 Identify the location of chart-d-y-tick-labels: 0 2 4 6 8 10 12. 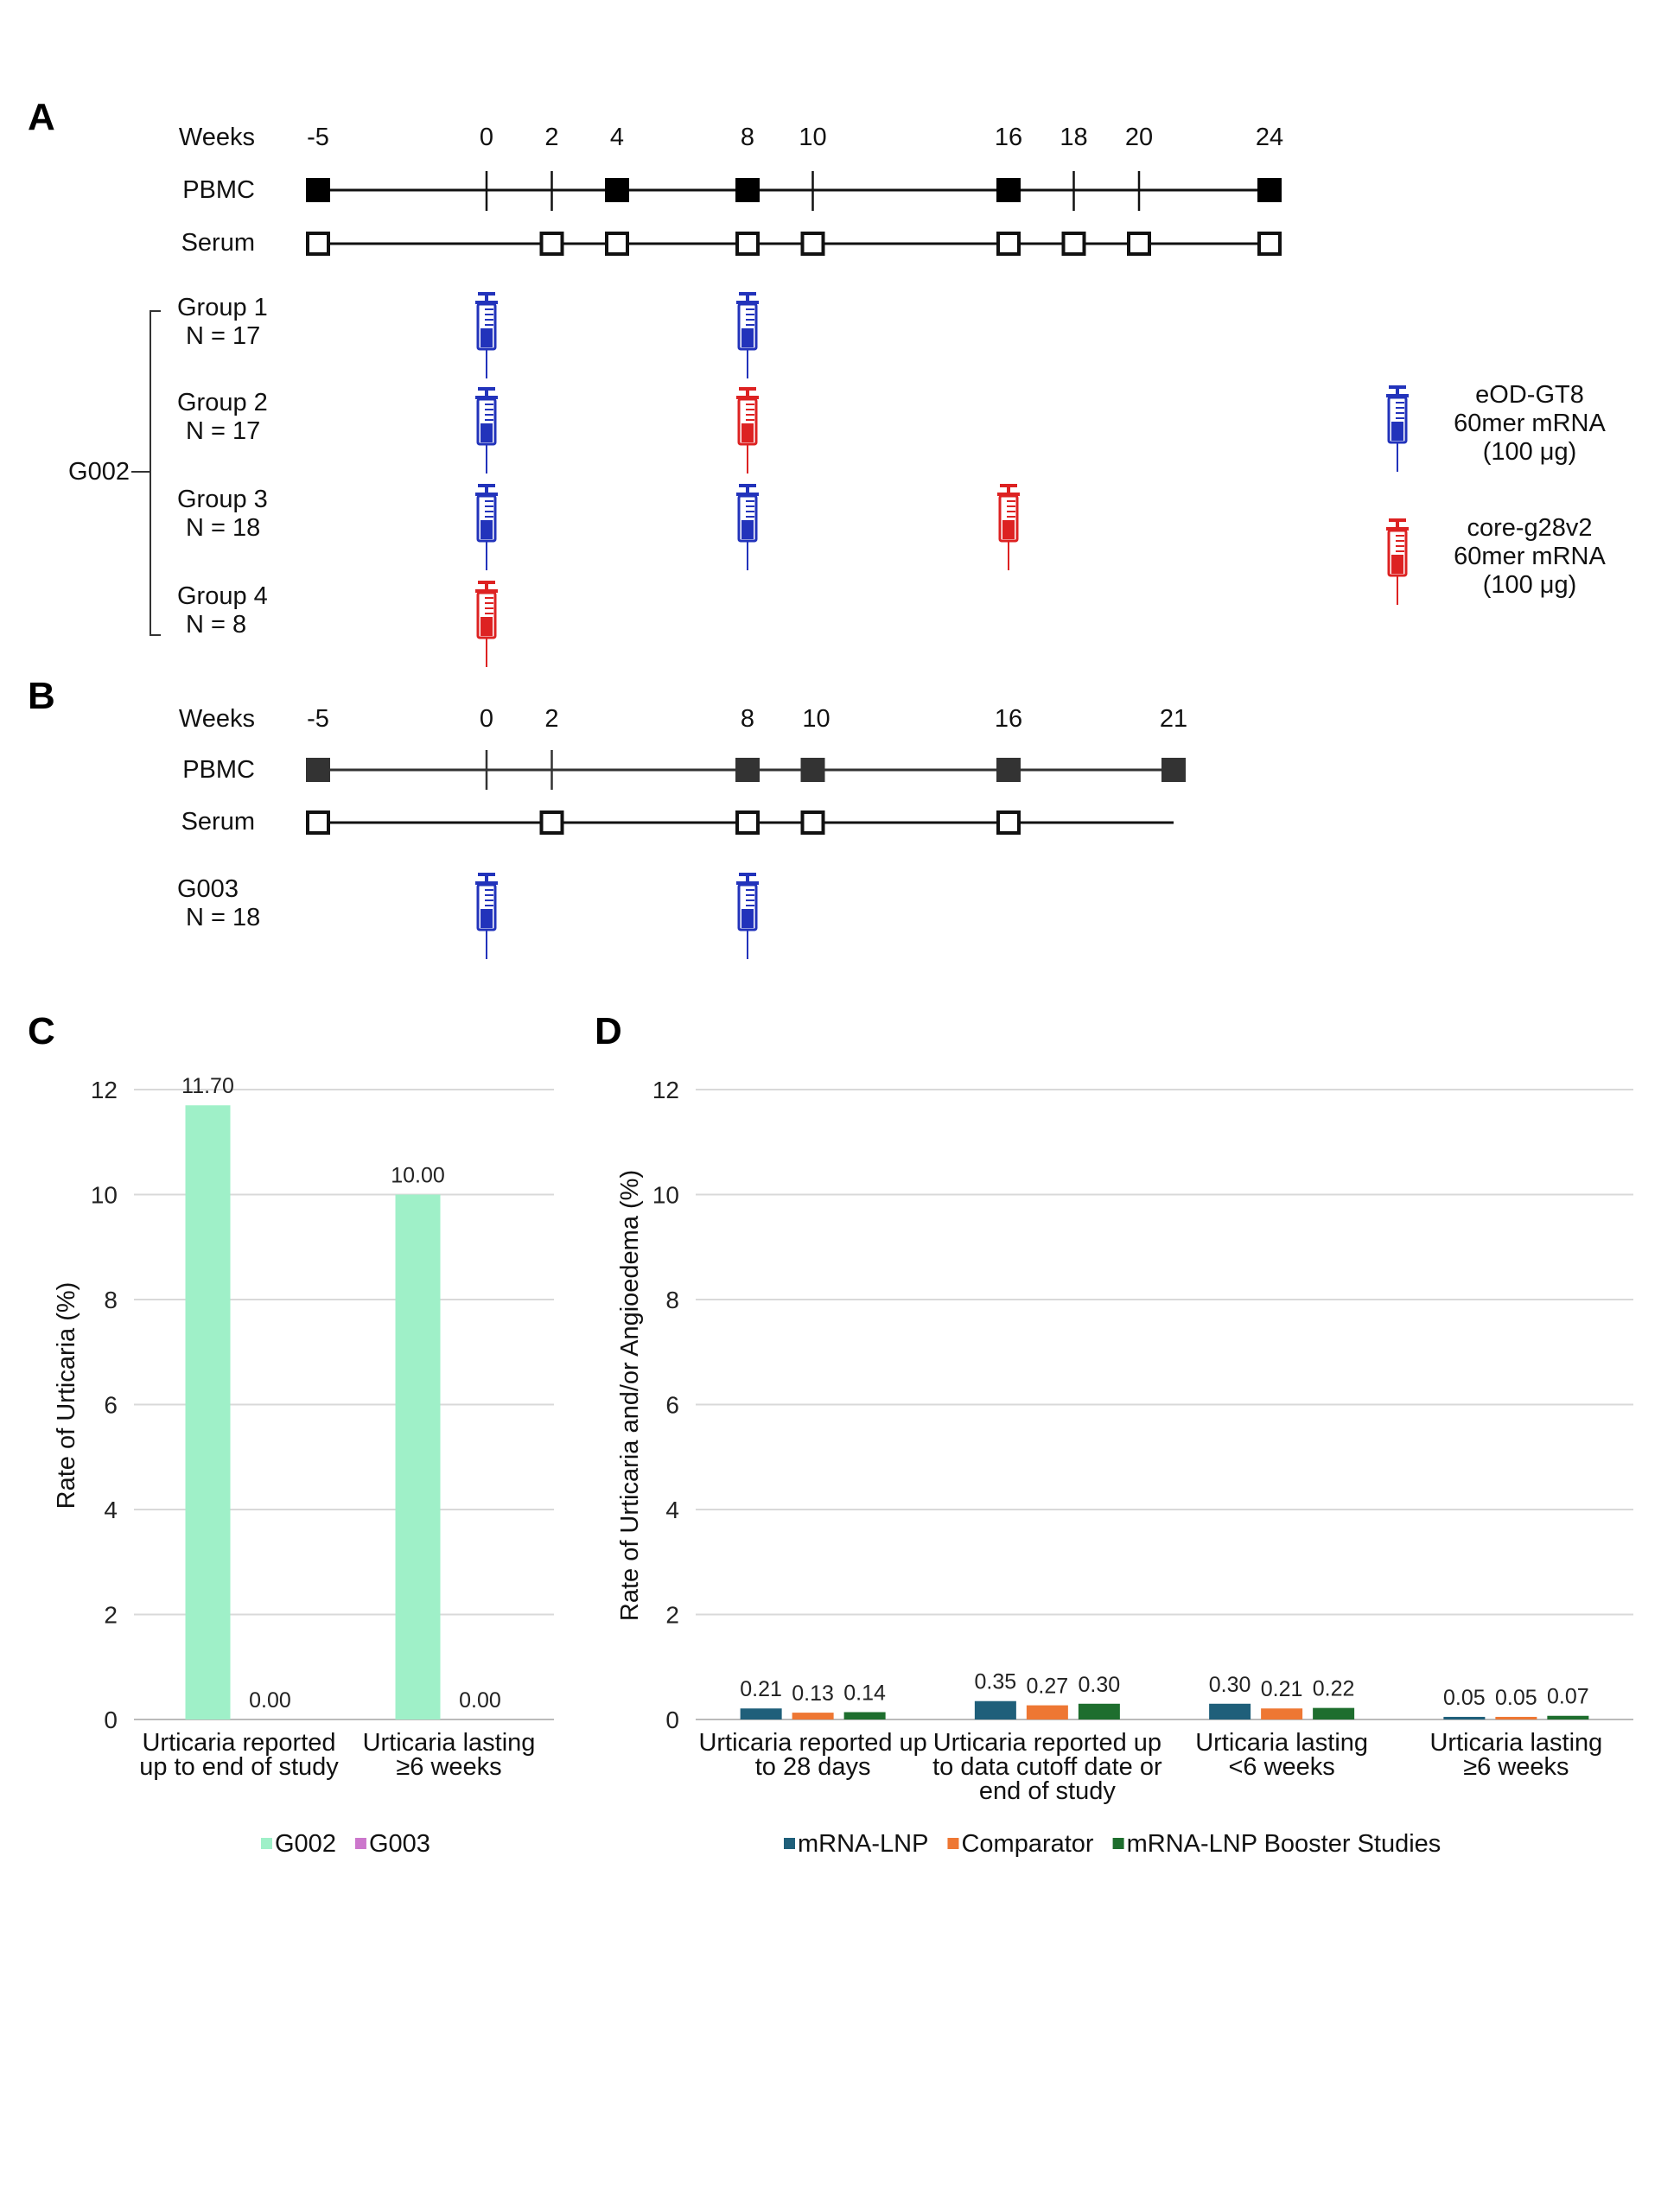
(665, 1405).